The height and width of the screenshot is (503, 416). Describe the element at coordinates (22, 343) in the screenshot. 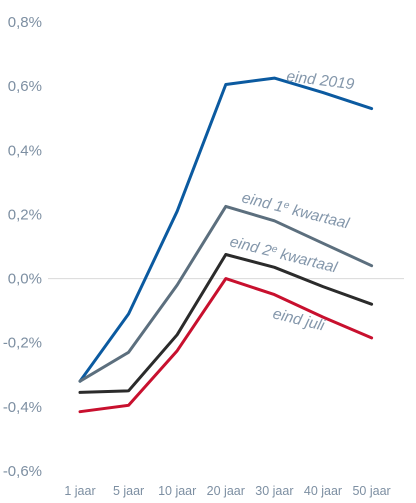

I see `y-tick-label: -0,2%` at that location.